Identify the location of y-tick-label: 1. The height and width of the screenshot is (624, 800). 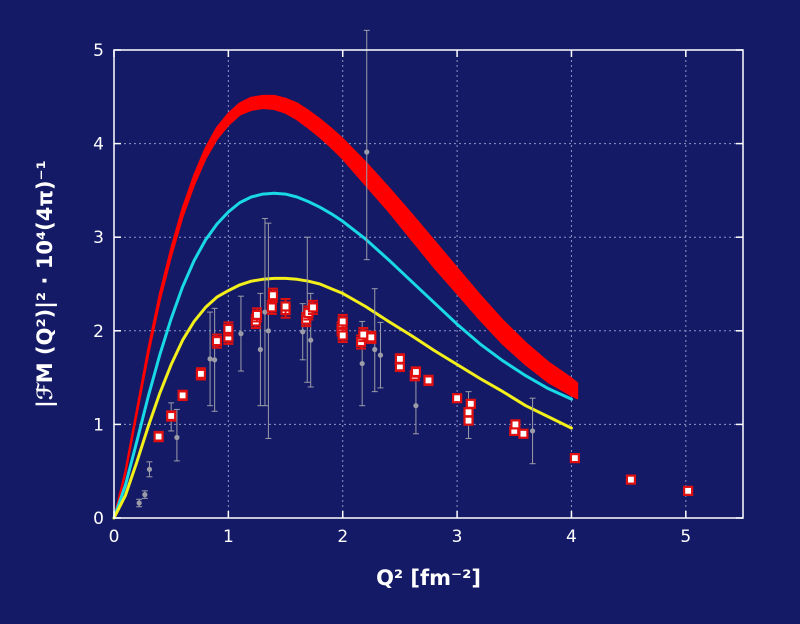
(98, 425).